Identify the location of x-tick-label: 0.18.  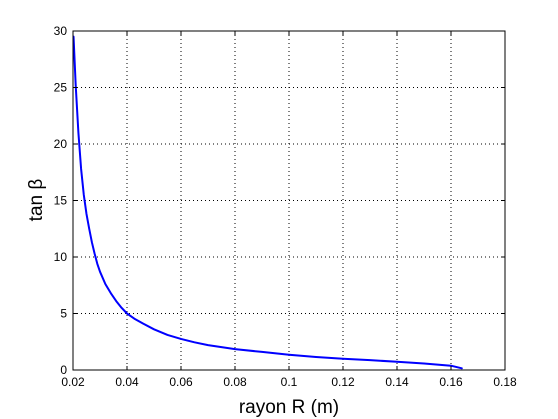
(505, 382).